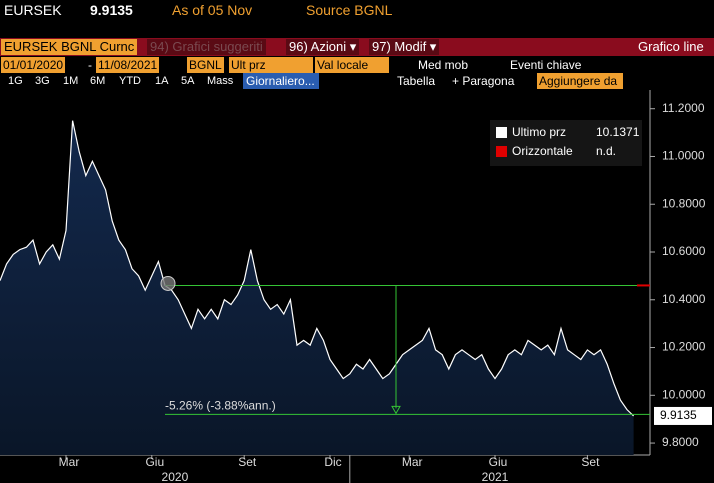 Image resolution: width=714 pixels, height=483 pixels. Describe the element at coordinates (495, 476) in the screenshot. I see `x-group-label: 2021` at that location.